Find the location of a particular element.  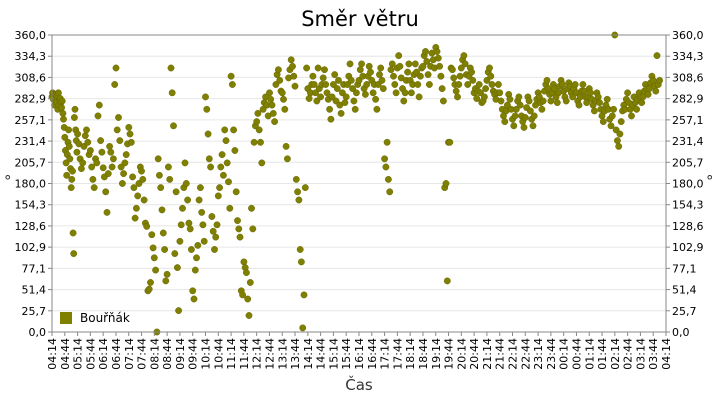

y-tick-label-right: 0,0 is located at coordinates (681, 332).